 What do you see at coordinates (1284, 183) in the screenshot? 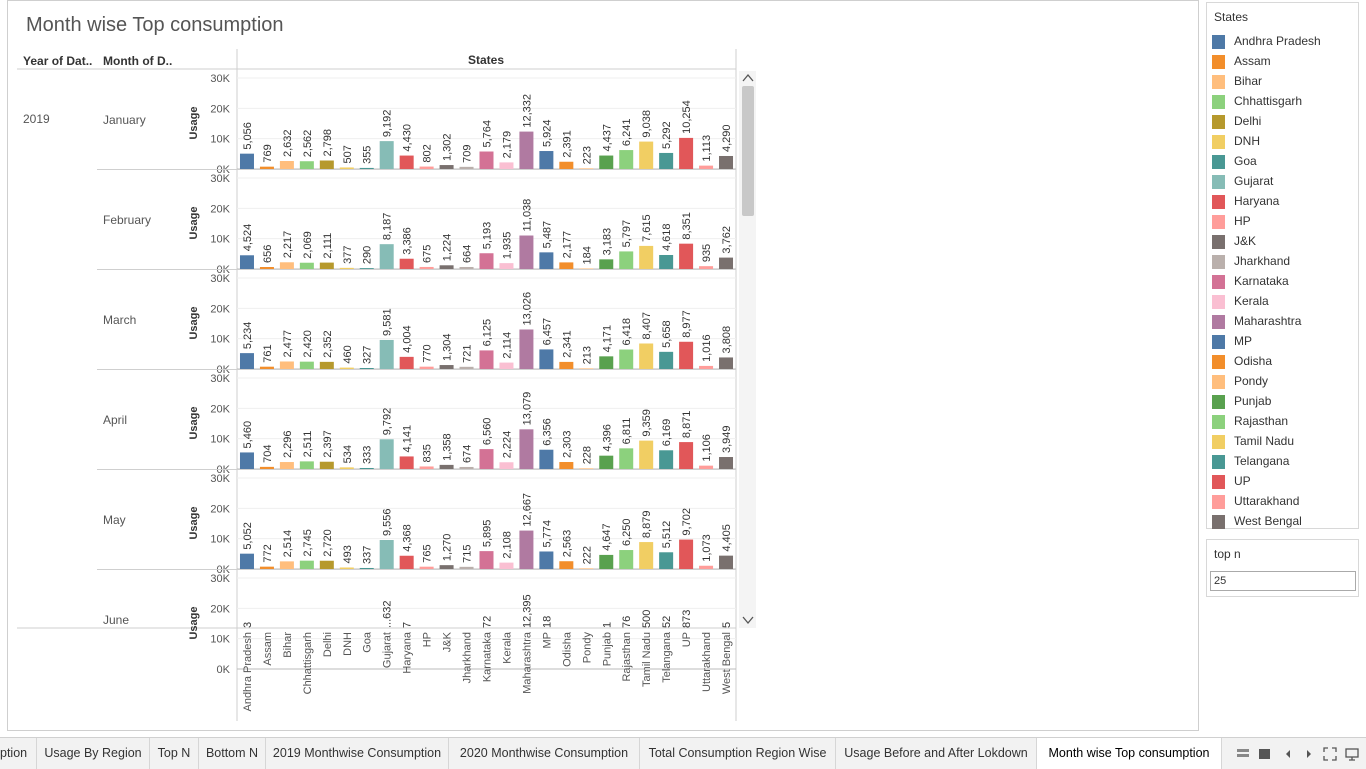
I see `legend-item: Gujarat` at bounding box center [1284, 183].